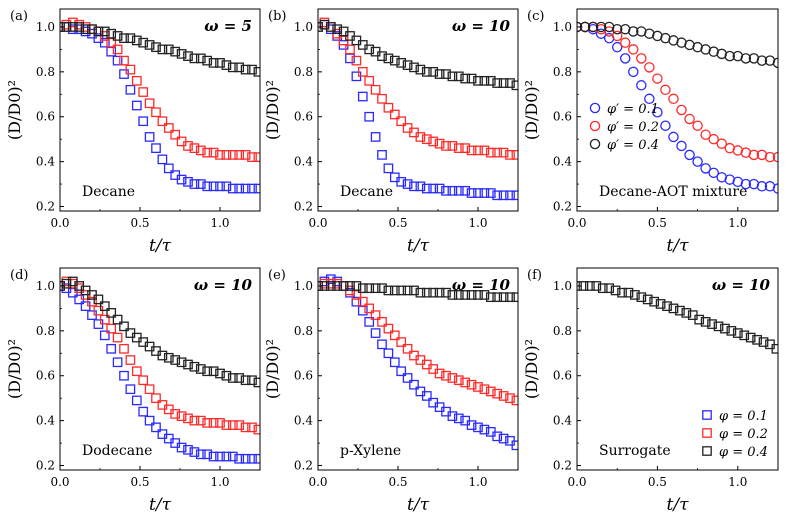 Image resolution: width=788 pixels, height=523 pixels. I want to click on x-tick-label: 0.0, so click(576, 223).